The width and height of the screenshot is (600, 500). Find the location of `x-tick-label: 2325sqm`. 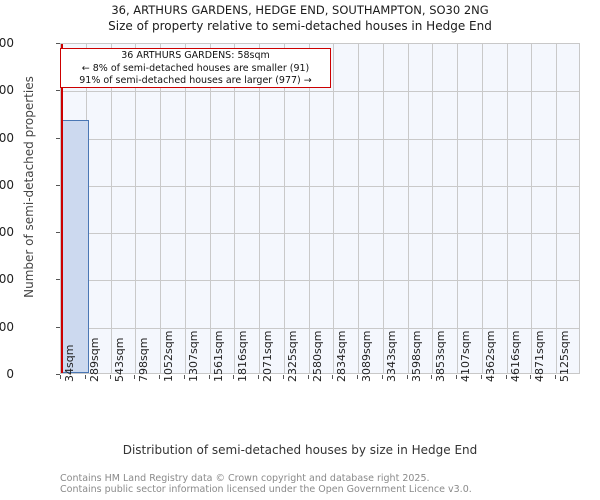

x-tick-label: 2325sqm is located at coordinates (292, 356).